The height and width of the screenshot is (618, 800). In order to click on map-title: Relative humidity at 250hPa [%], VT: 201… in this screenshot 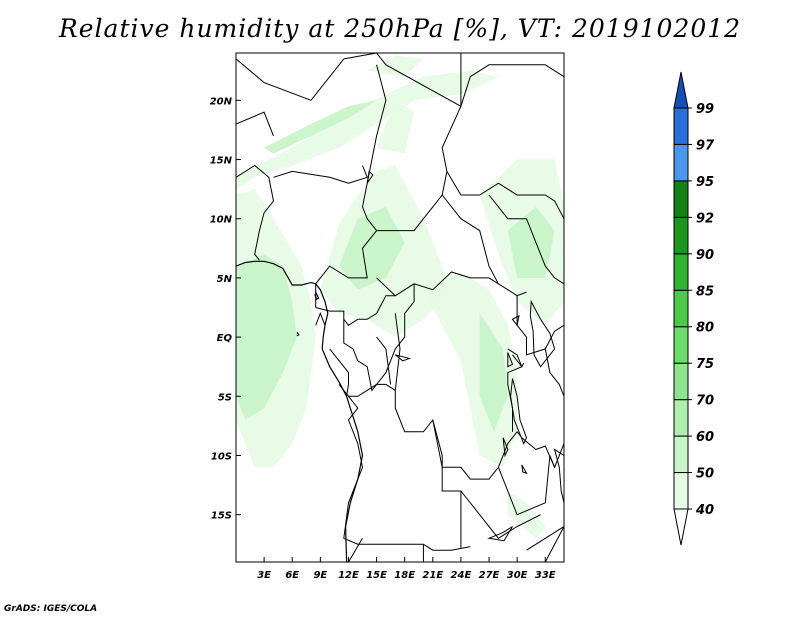, I will do `click(400, 28)`.